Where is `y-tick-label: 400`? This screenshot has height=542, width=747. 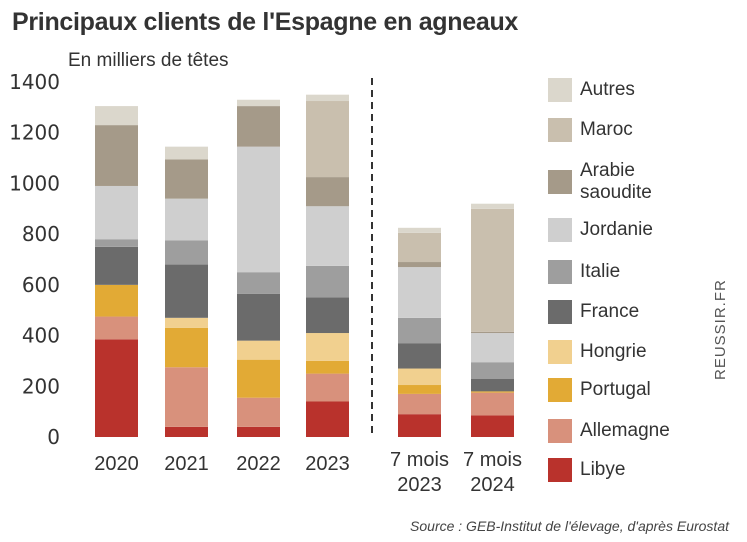 y-tick-label: 400 is located at coordinates (41, 336).